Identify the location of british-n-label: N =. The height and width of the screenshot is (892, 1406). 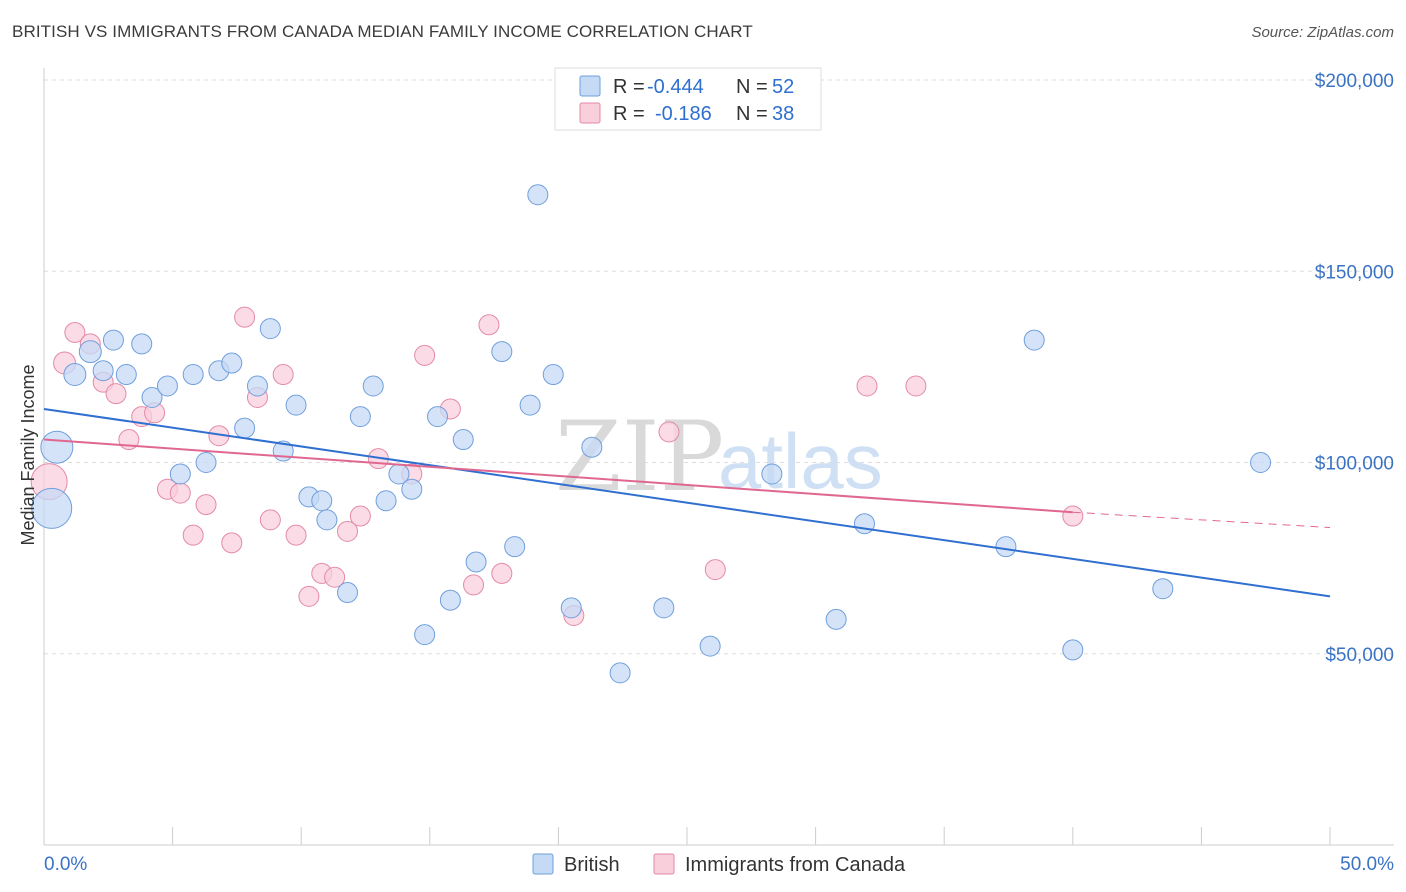
(752, 87).